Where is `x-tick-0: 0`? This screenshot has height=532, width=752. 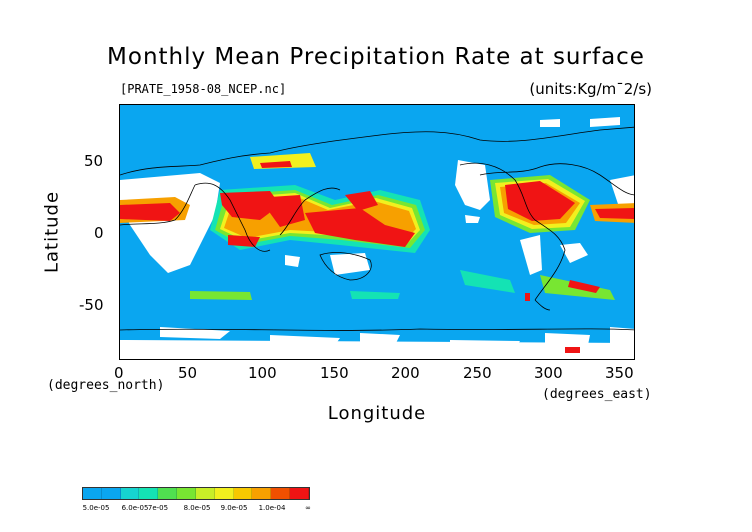
x-tick-0: 0 is located at coordinates (119, 373).